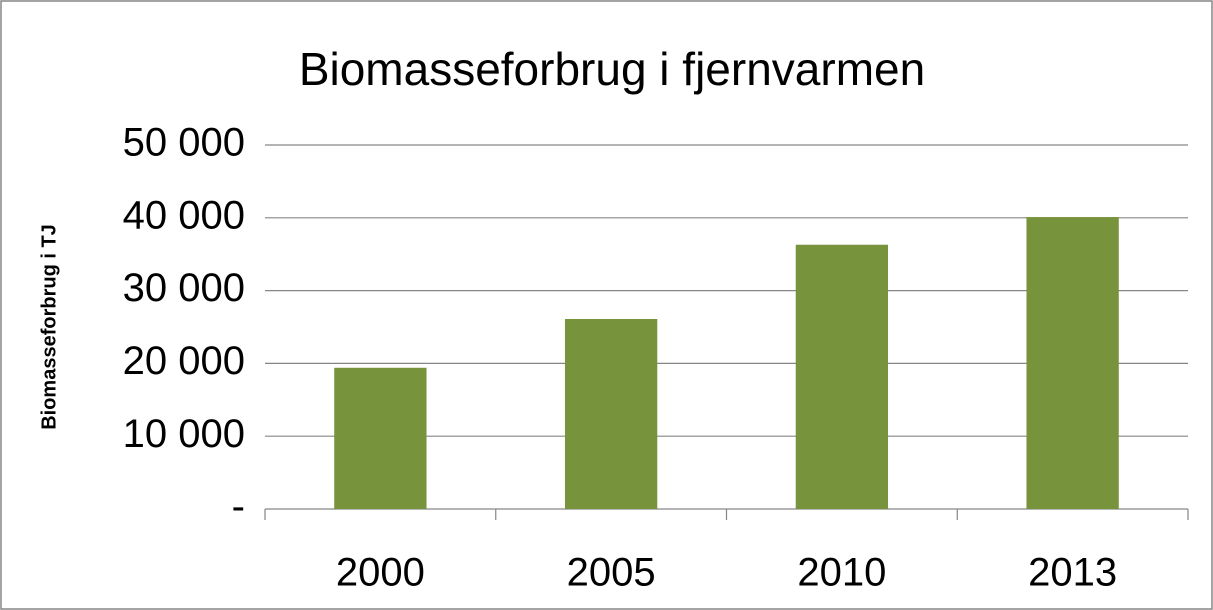  Describe the element at coordinates (184, 361) in the screenshot. I see `y-tick-label: 20 000` at that location.